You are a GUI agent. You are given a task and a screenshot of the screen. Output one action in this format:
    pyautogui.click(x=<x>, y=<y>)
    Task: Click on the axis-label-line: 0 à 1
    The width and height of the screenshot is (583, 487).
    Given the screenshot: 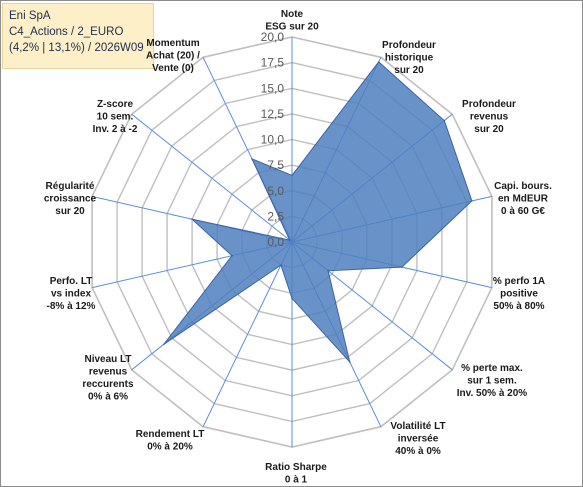 What is the action you would take?
    pyautogui.click(x=296, y=480)
    